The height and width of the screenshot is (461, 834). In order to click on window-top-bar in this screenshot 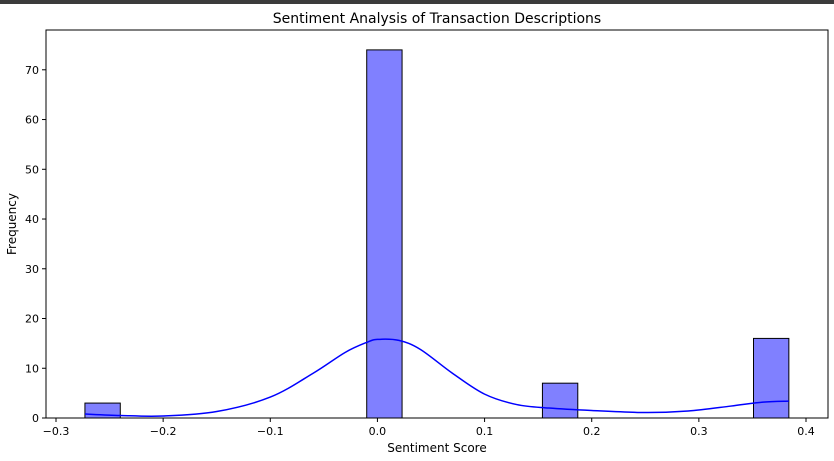, I will do `click(417, 2)`.